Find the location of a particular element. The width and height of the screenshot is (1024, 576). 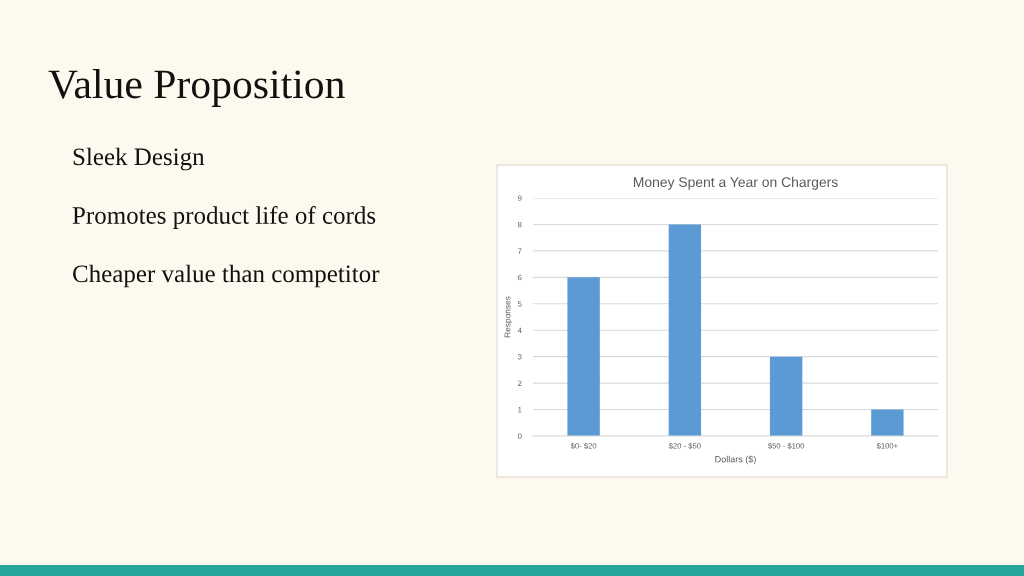

chart-subtitle: Money Spent a Year on Chargers is located at coordinates (735, 183).